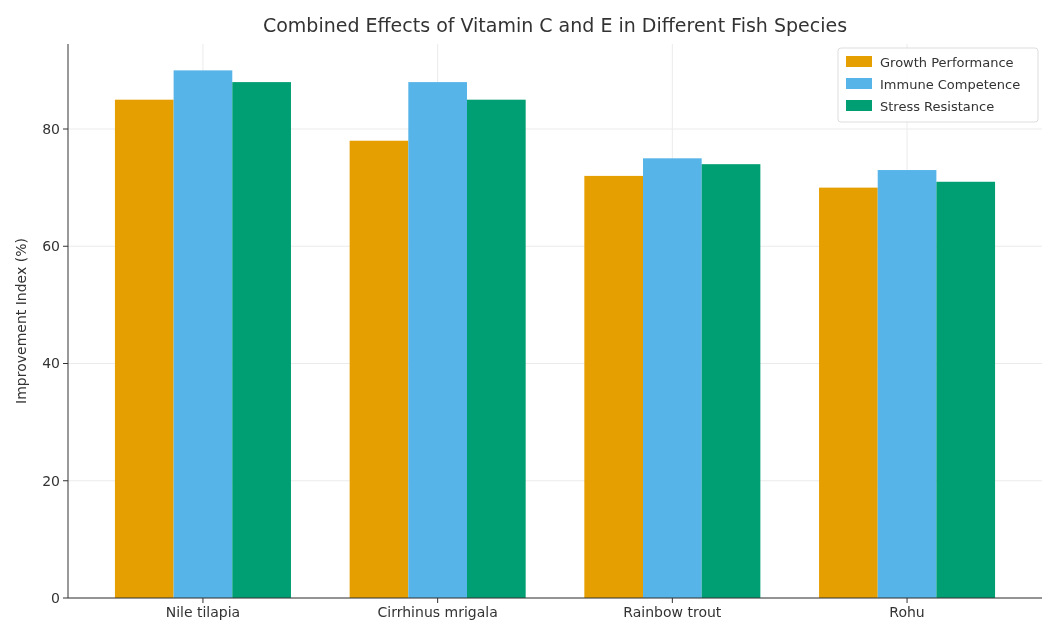 This screenshot has width=1058, height=632. What do you see at coordinates (937, 106) in the screenshot?
I see `legend-label: Stress Resistance` at bounding box center [937, 106].